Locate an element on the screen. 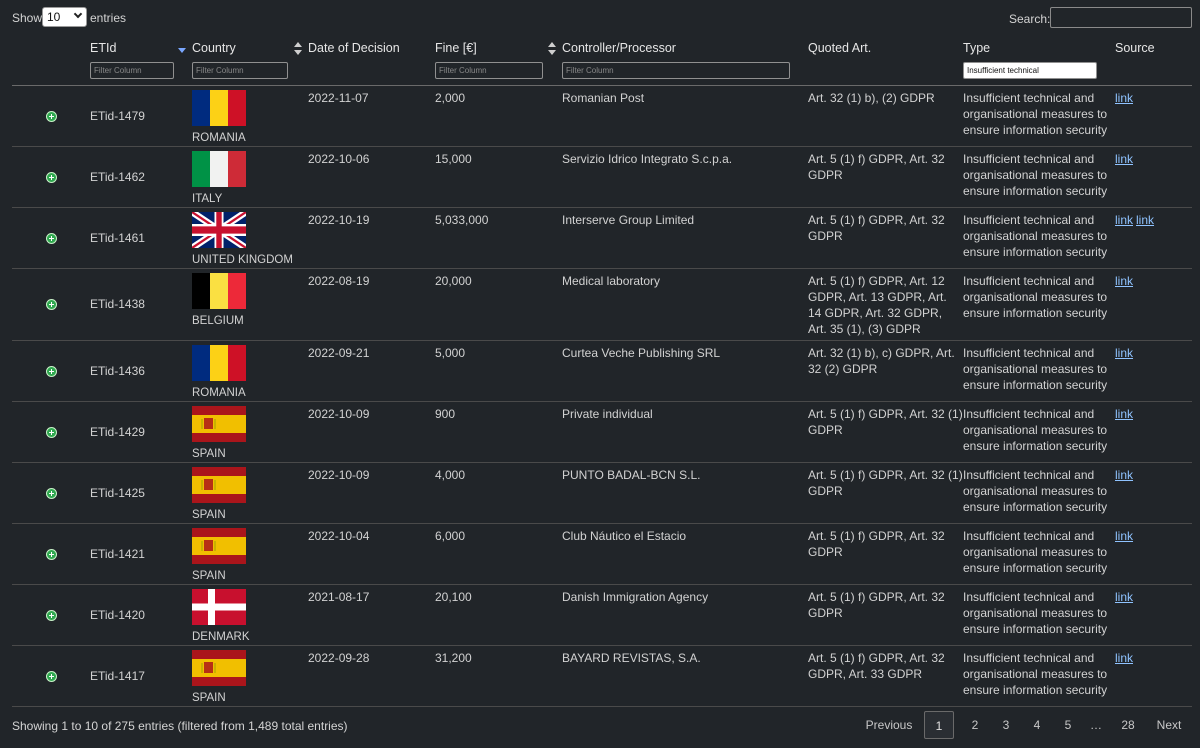 This screenshot has height=748, width=1200. page-button-3: 3 is located at coordinates (1006, 725).